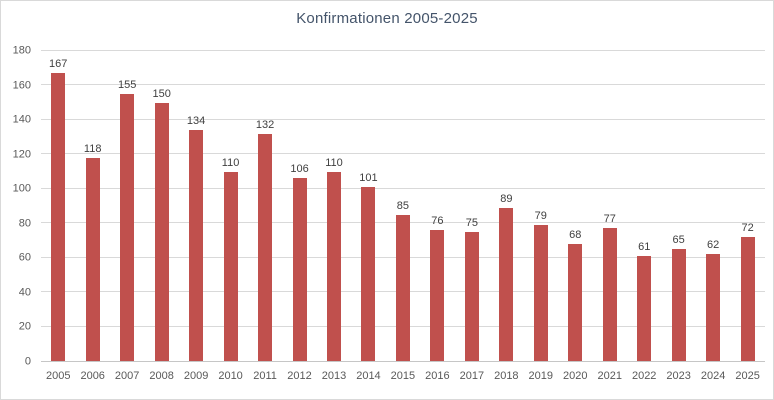 The height and width of the screenshot is (400, 774). I want to click on y-tick-label: 180, so click(21, 50).